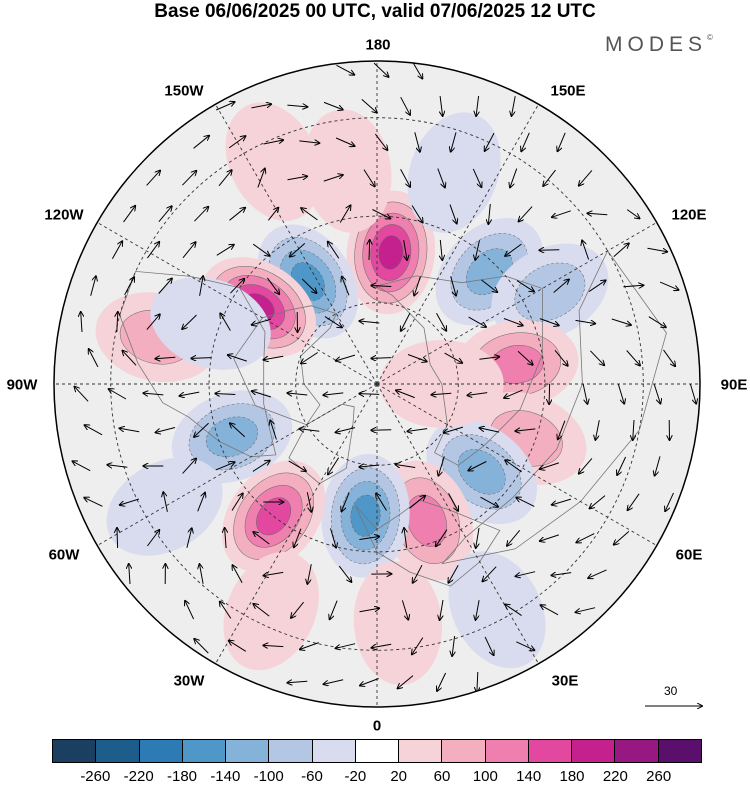 The image size is (750, 785). What do you see at coordinates (688, 215) in the screenshot?
I see `lon-label-120e: 120E` at bounding box center [688, 215].